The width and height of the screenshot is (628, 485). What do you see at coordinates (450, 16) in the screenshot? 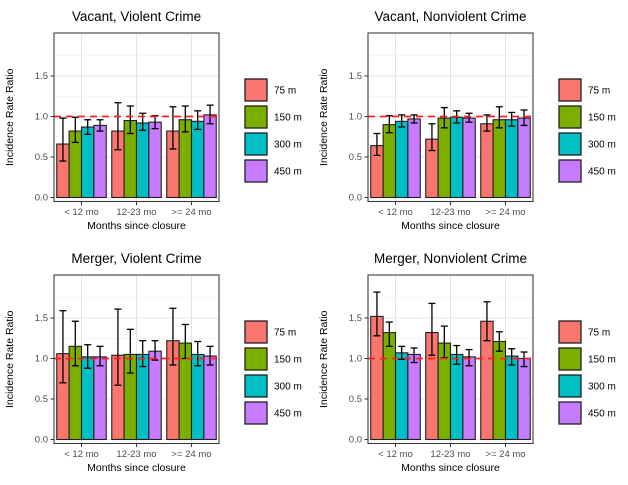
I see `chart-title: Vacant, Nonviolent Crime` at bounding box center [450, 16].